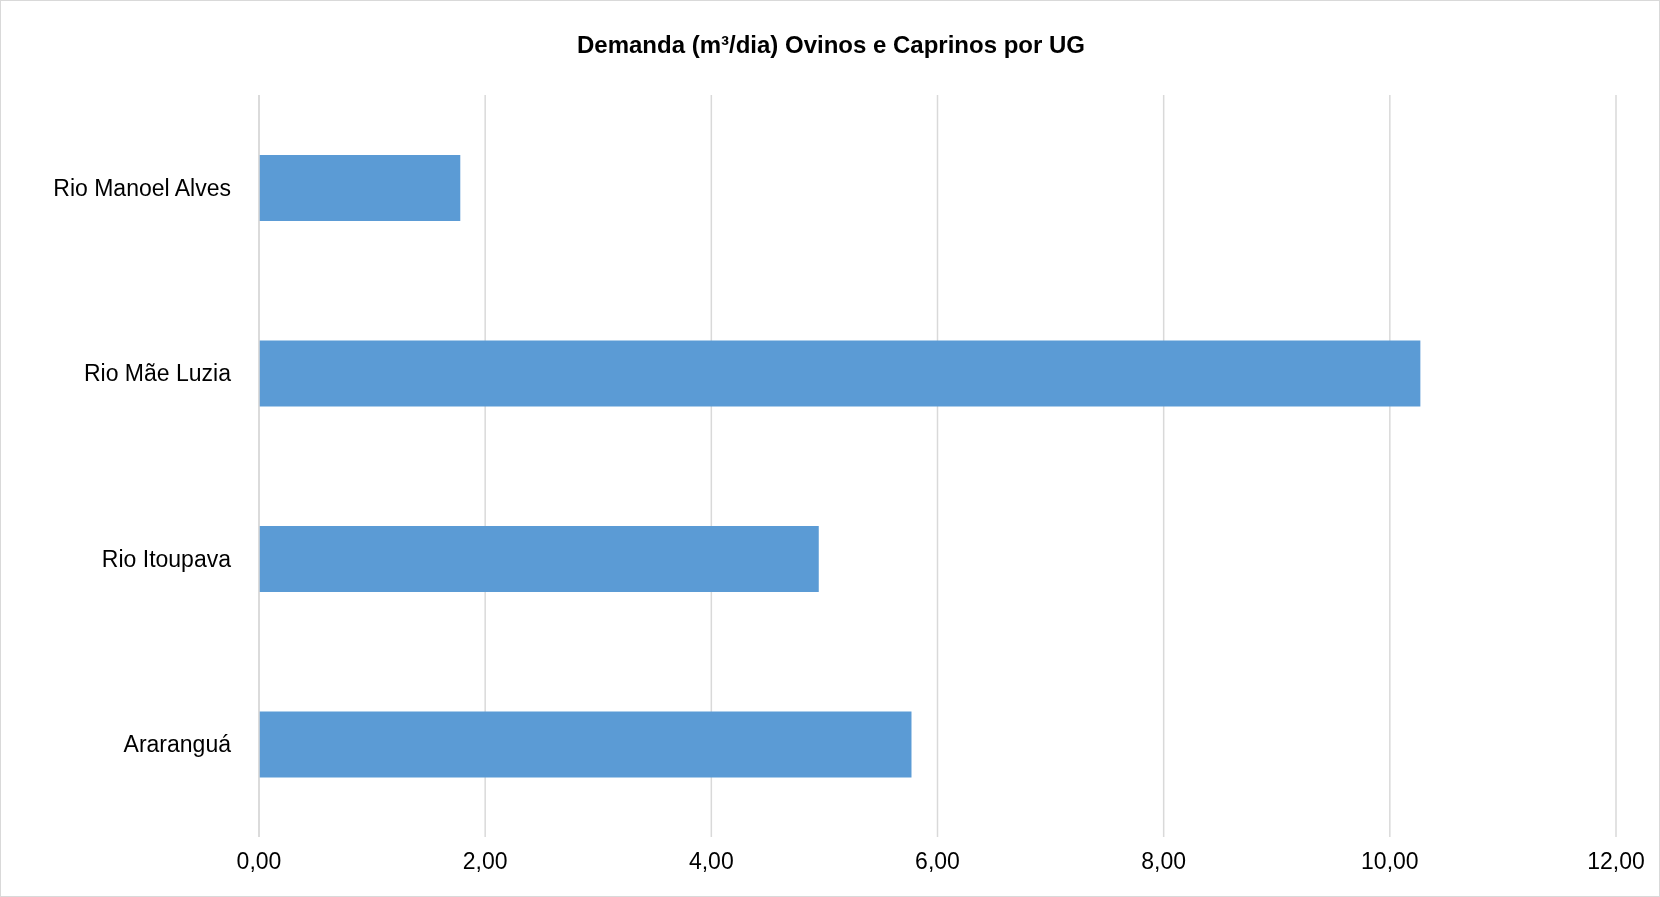 The image size is (1660, 897). What do you see at coordinates (485, 861) in the screenshot?
I see `x-tick-label: 2,00` at bounding box center [485, 861].